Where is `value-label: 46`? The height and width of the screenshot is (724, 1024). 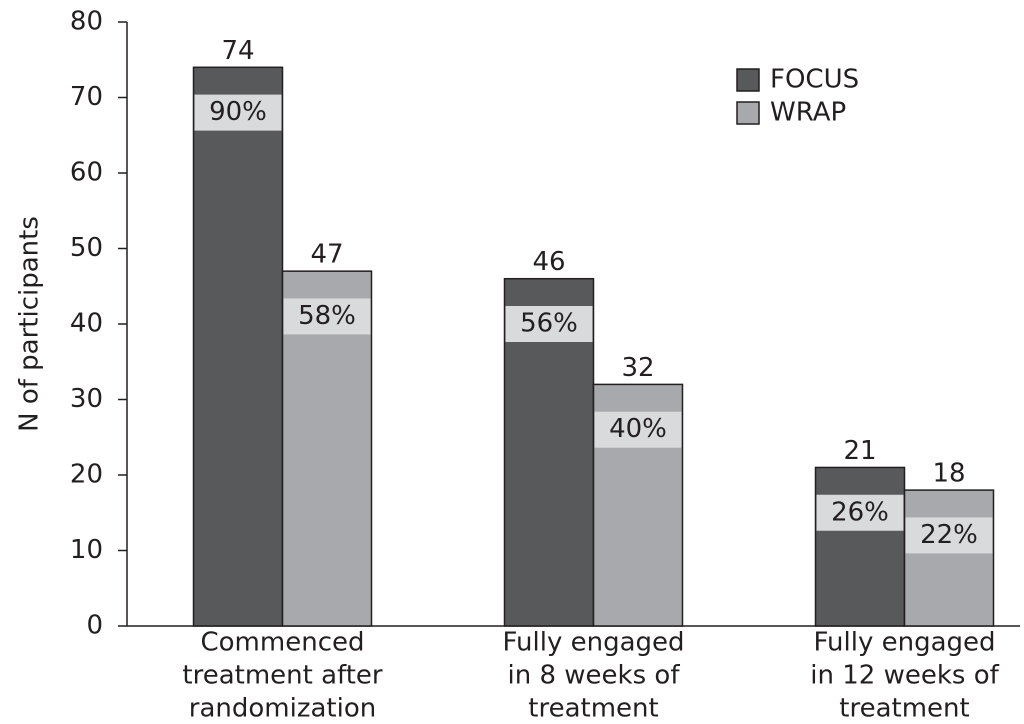 value-label: 46 is located at coordinates (548, 262).